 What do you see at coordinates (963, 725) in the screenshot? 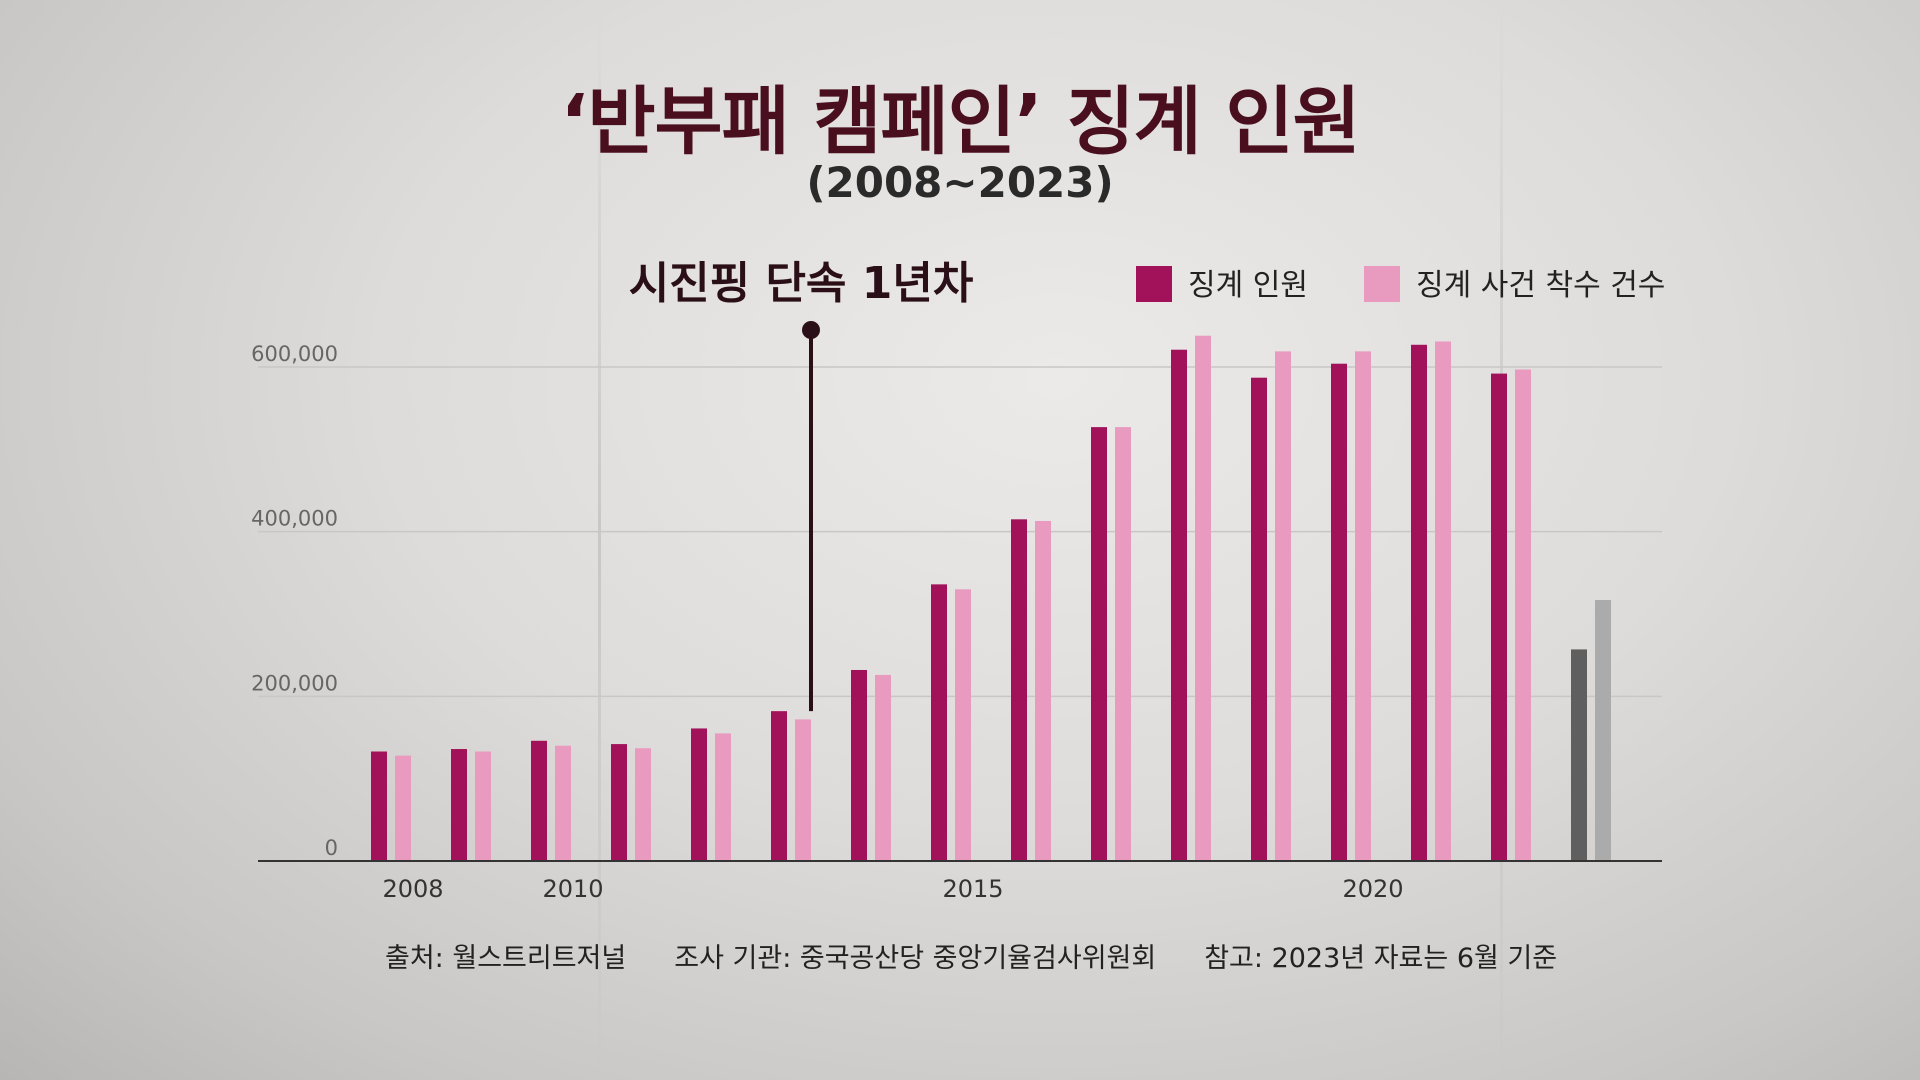
I see `bar-series2-2015` at bounding box center [963, 725].